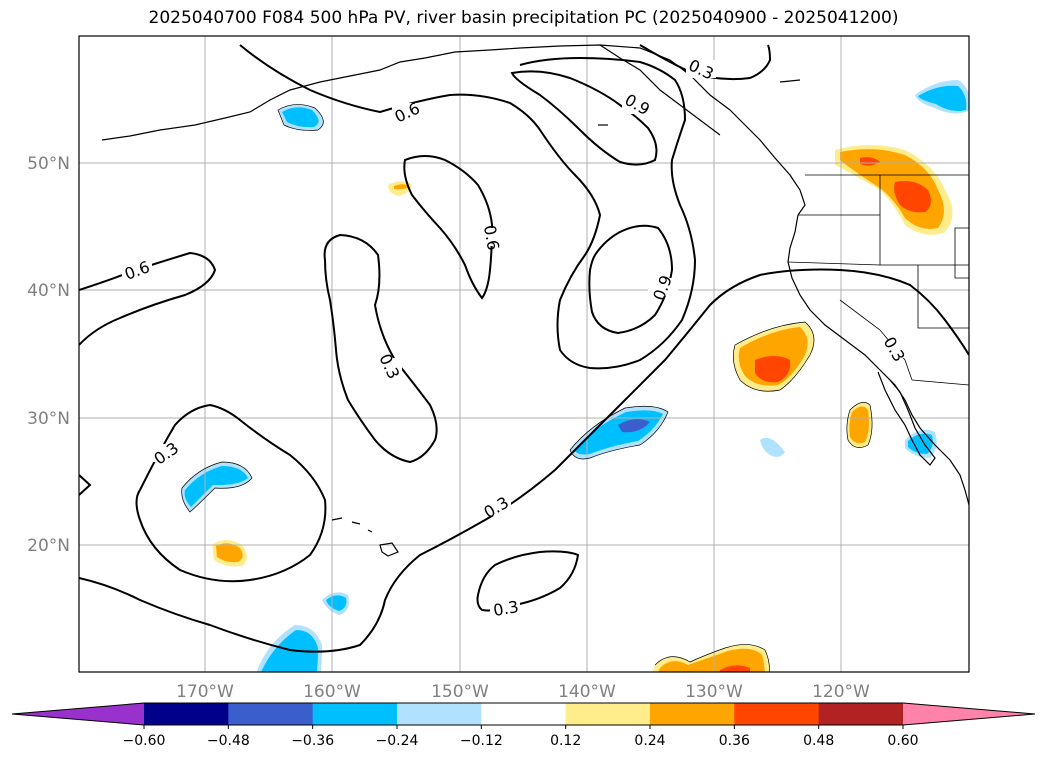  Describe the element at coordinates (216, 486) in the screenshot. I see `precip-region-west-neg-mid` at that location.